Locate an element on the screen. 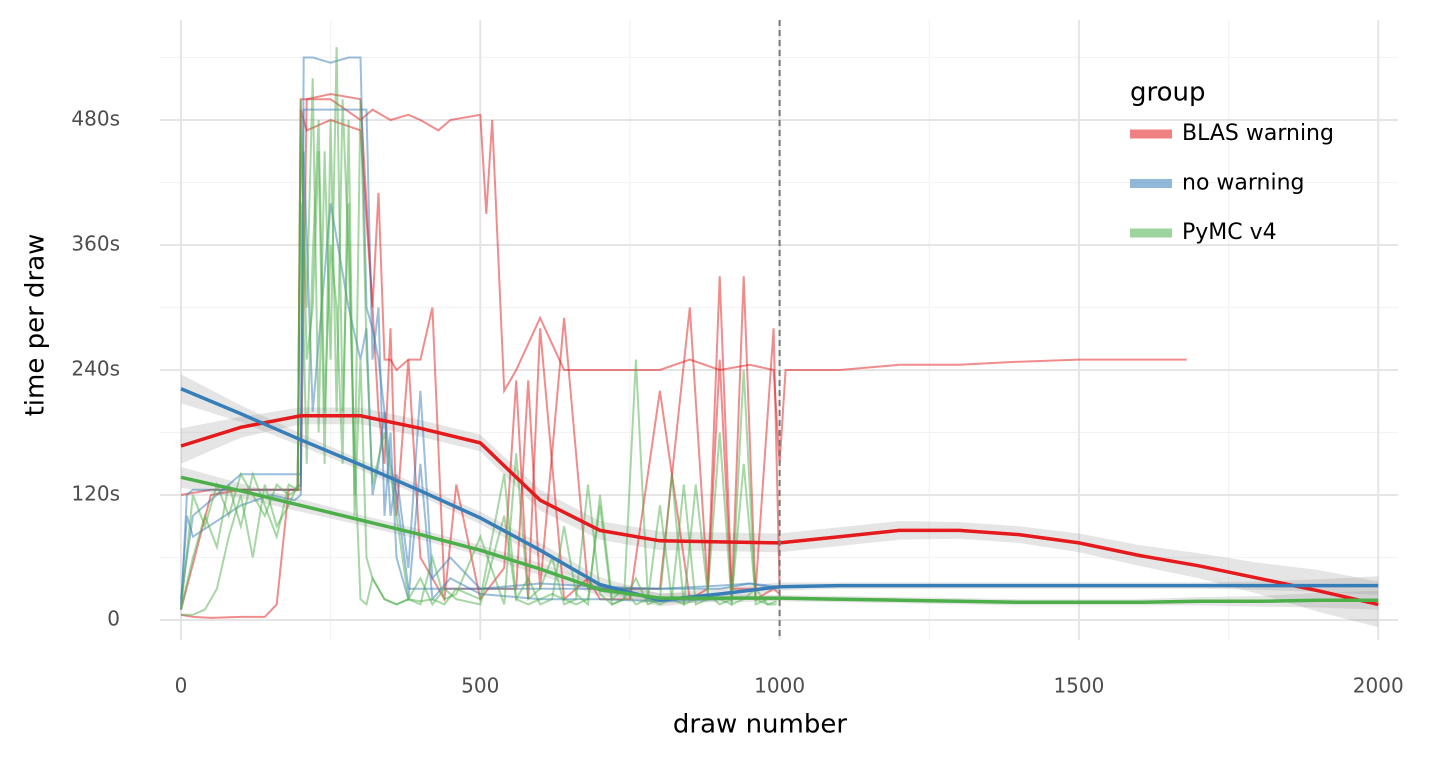  y-tick-label: 360s is located at coordinates (95, 244).